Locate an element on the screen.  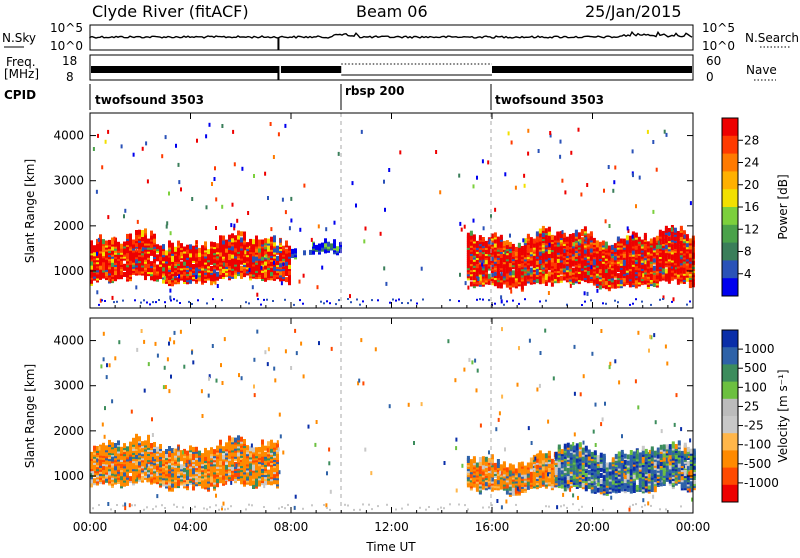
date-title: 25/Jan/2015 is located at coordinates (633, 11).